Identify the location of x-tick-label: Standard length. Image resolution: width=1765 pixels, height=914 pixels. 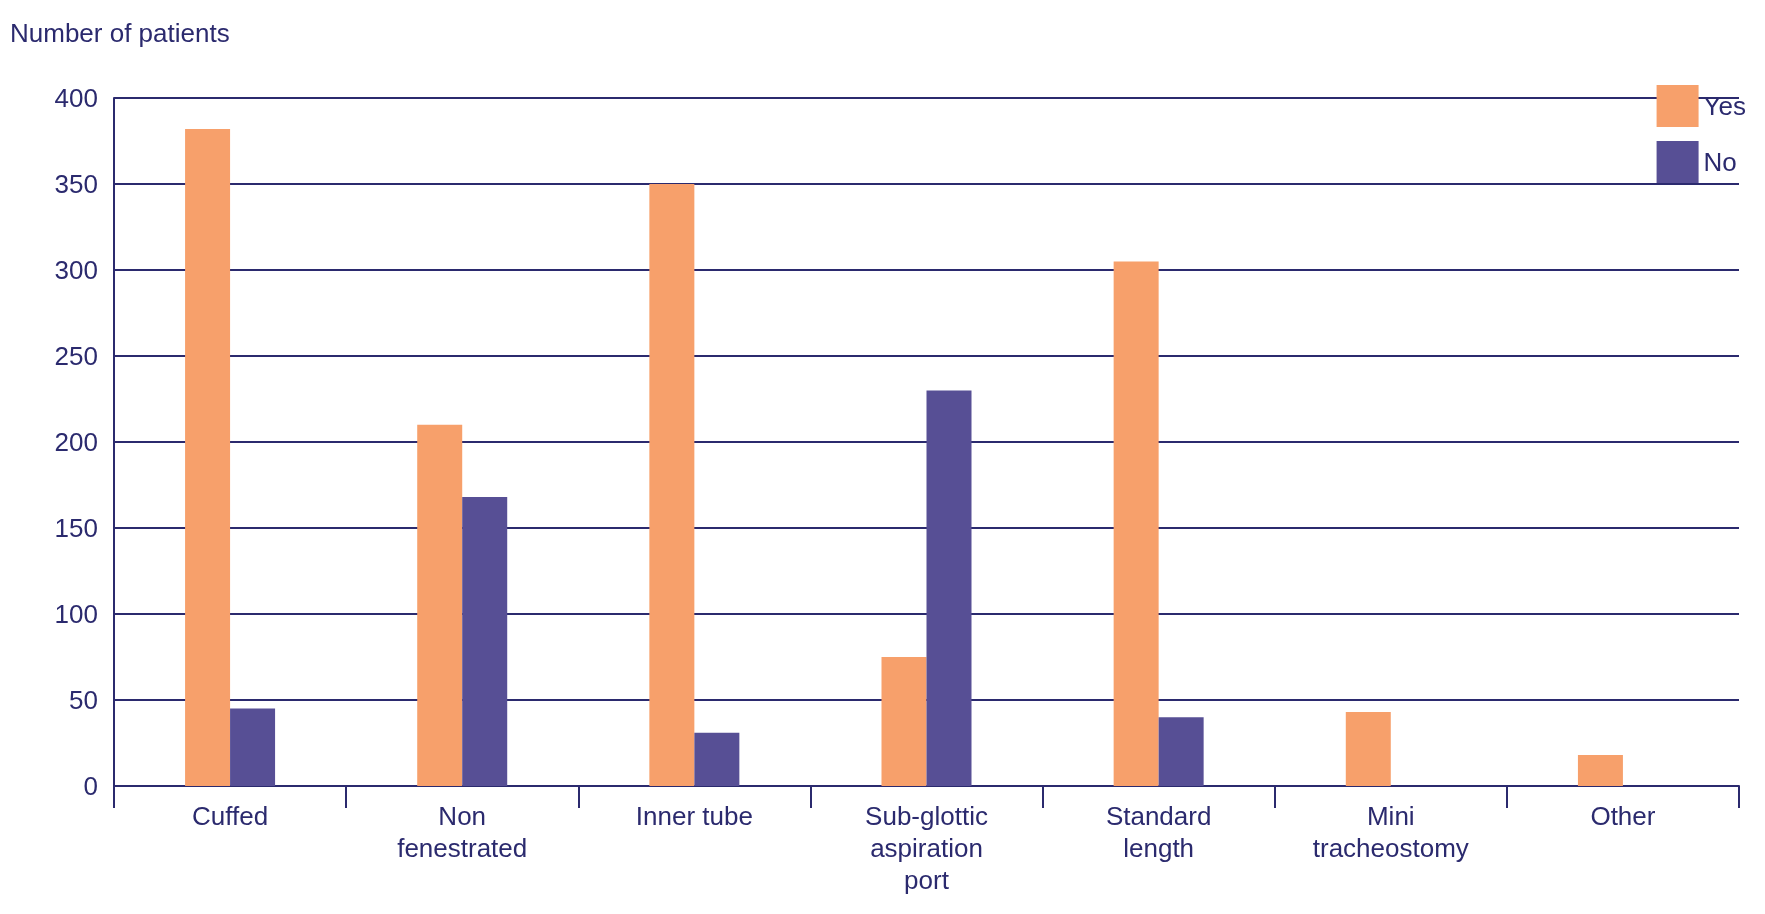
(1158, 832).